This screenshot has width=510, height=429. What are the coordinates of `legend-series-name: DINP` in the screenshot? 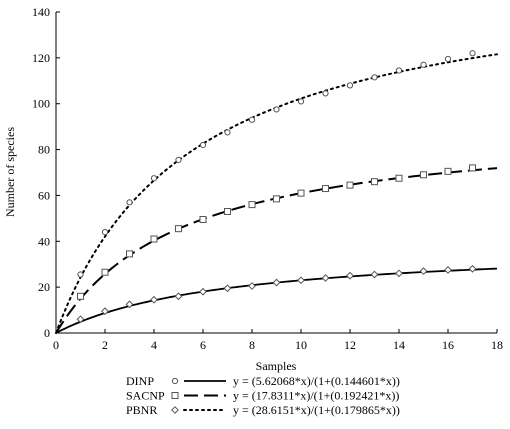 It's located at (140, 381).